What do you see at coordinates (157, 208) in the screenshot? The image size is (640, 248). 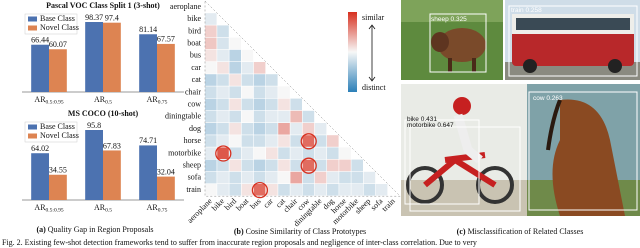 I see `x-tick-label: AR0.75` at bounding box center [157, 208].